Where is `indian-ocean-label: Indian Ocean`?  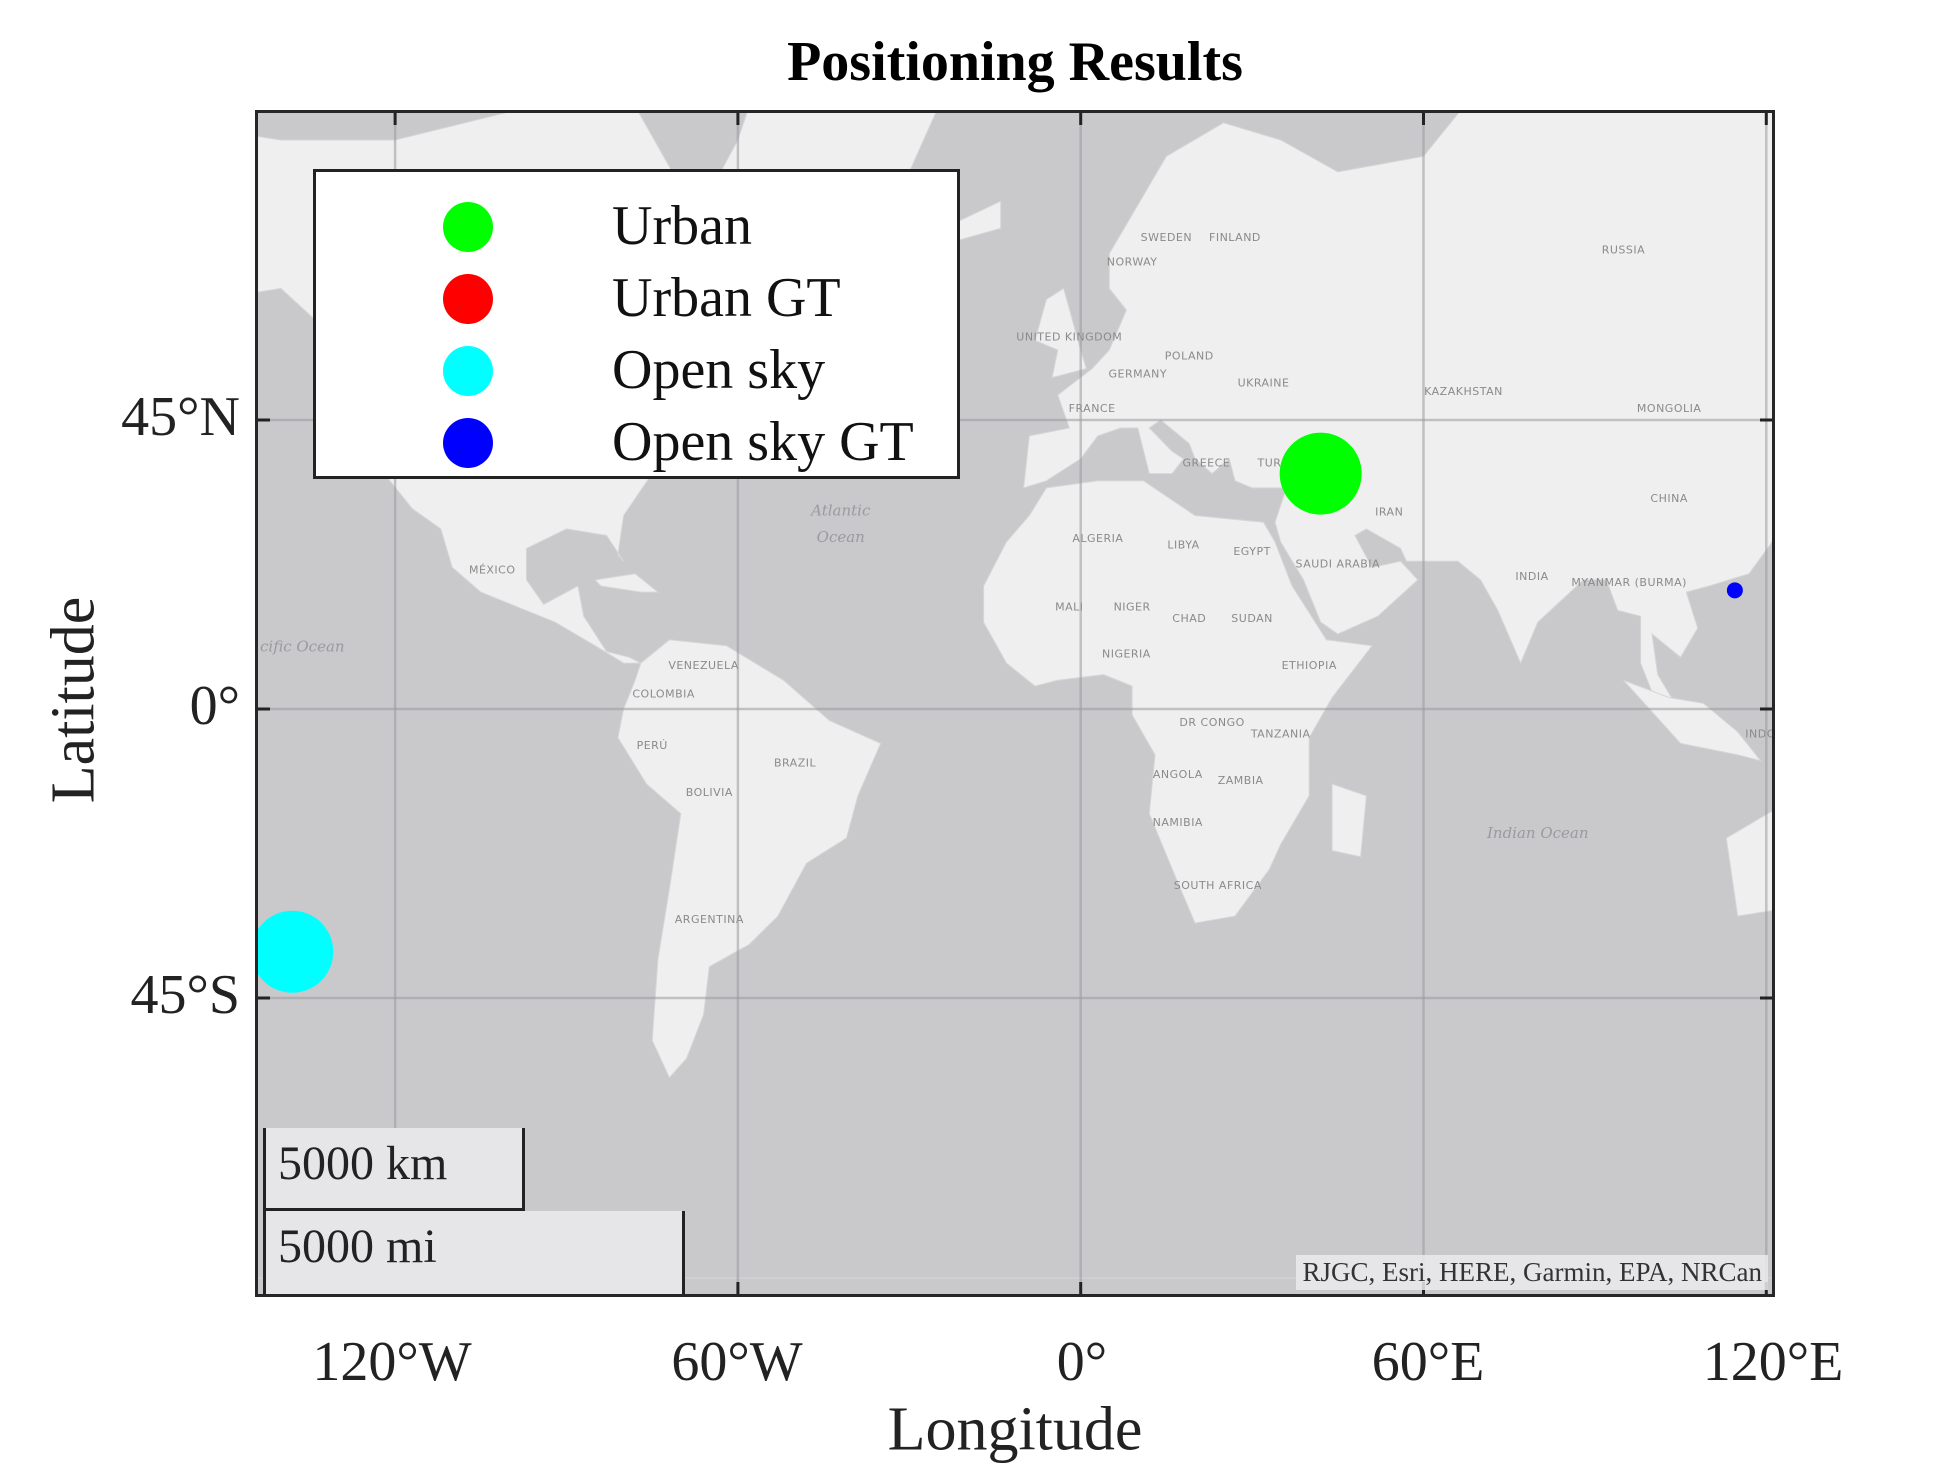
indian-ocean-label: Indian Ocean is located at coordinates (1537, 833).